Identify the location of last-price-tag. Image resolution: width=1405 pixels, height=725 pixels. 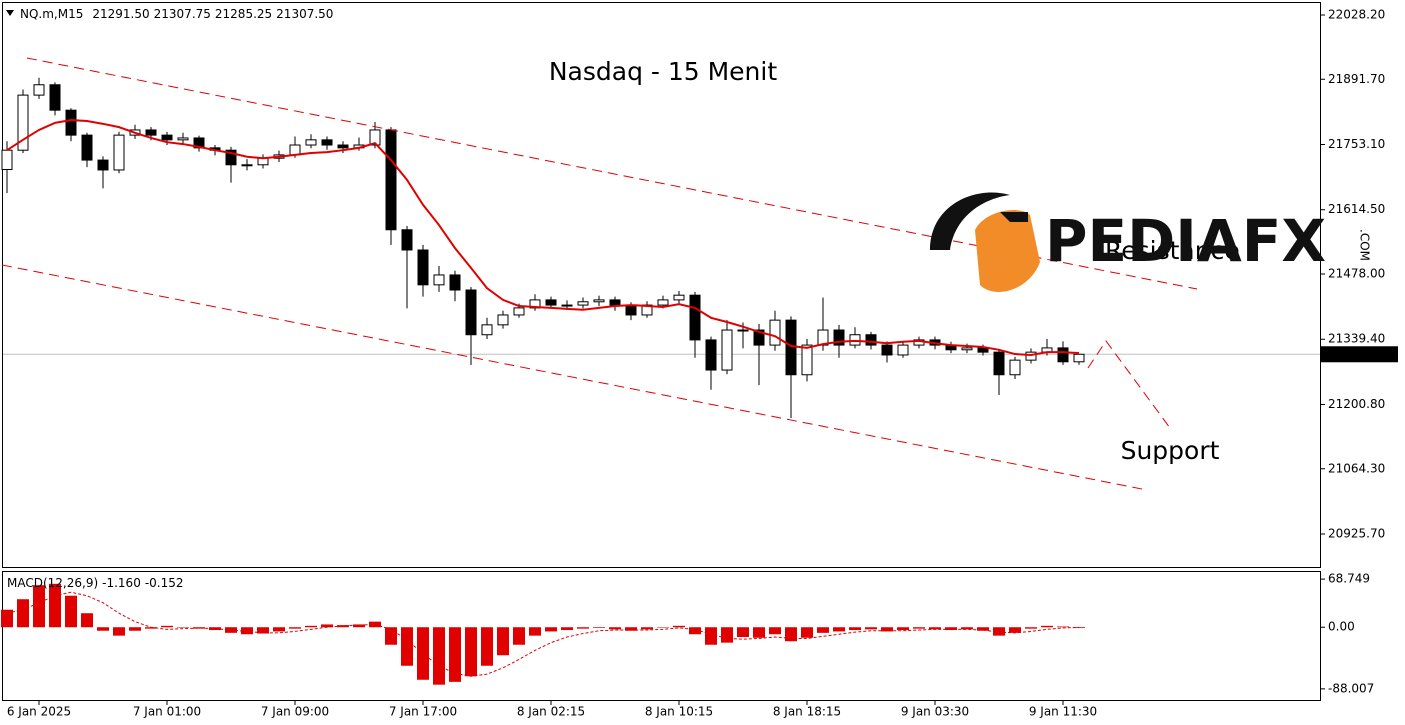
(1359, 354).